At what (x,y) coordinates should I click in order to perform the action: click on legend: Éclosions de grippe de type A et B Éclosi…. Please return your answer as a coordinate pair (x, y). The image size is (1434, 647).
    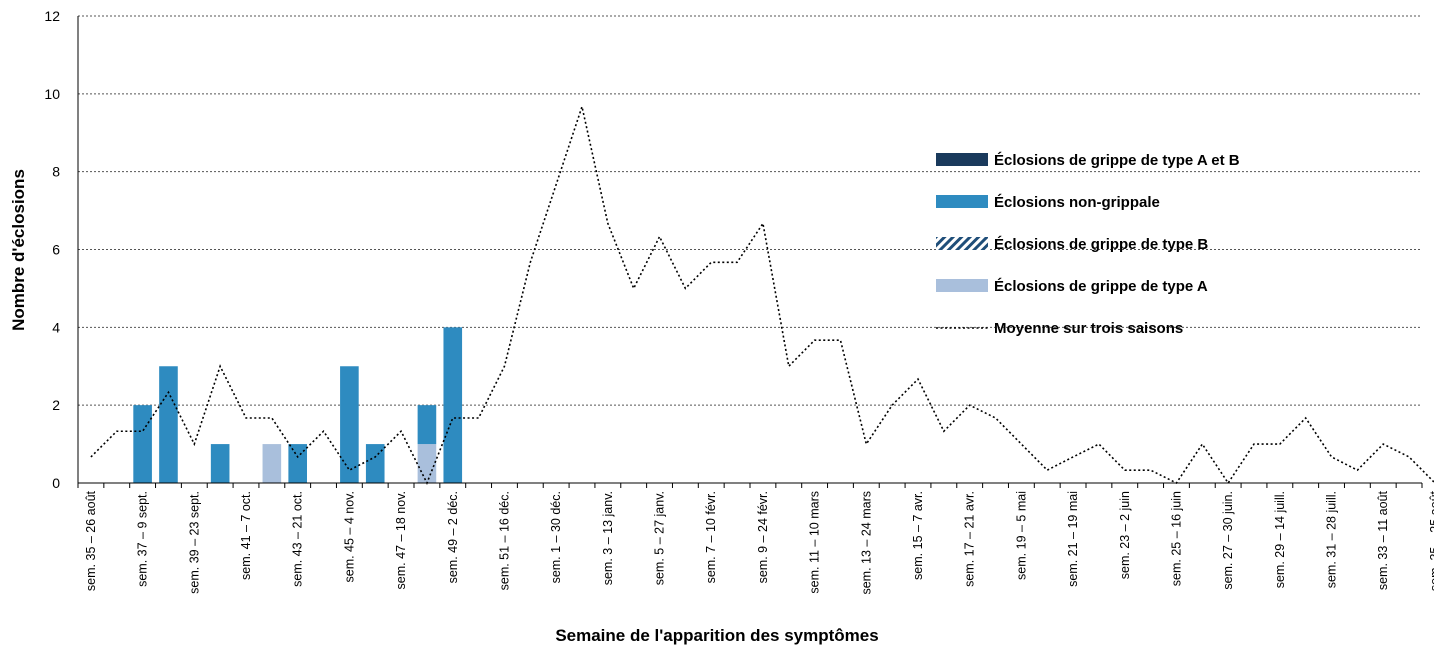
    Looking at the image, I should click on (1088, 244).